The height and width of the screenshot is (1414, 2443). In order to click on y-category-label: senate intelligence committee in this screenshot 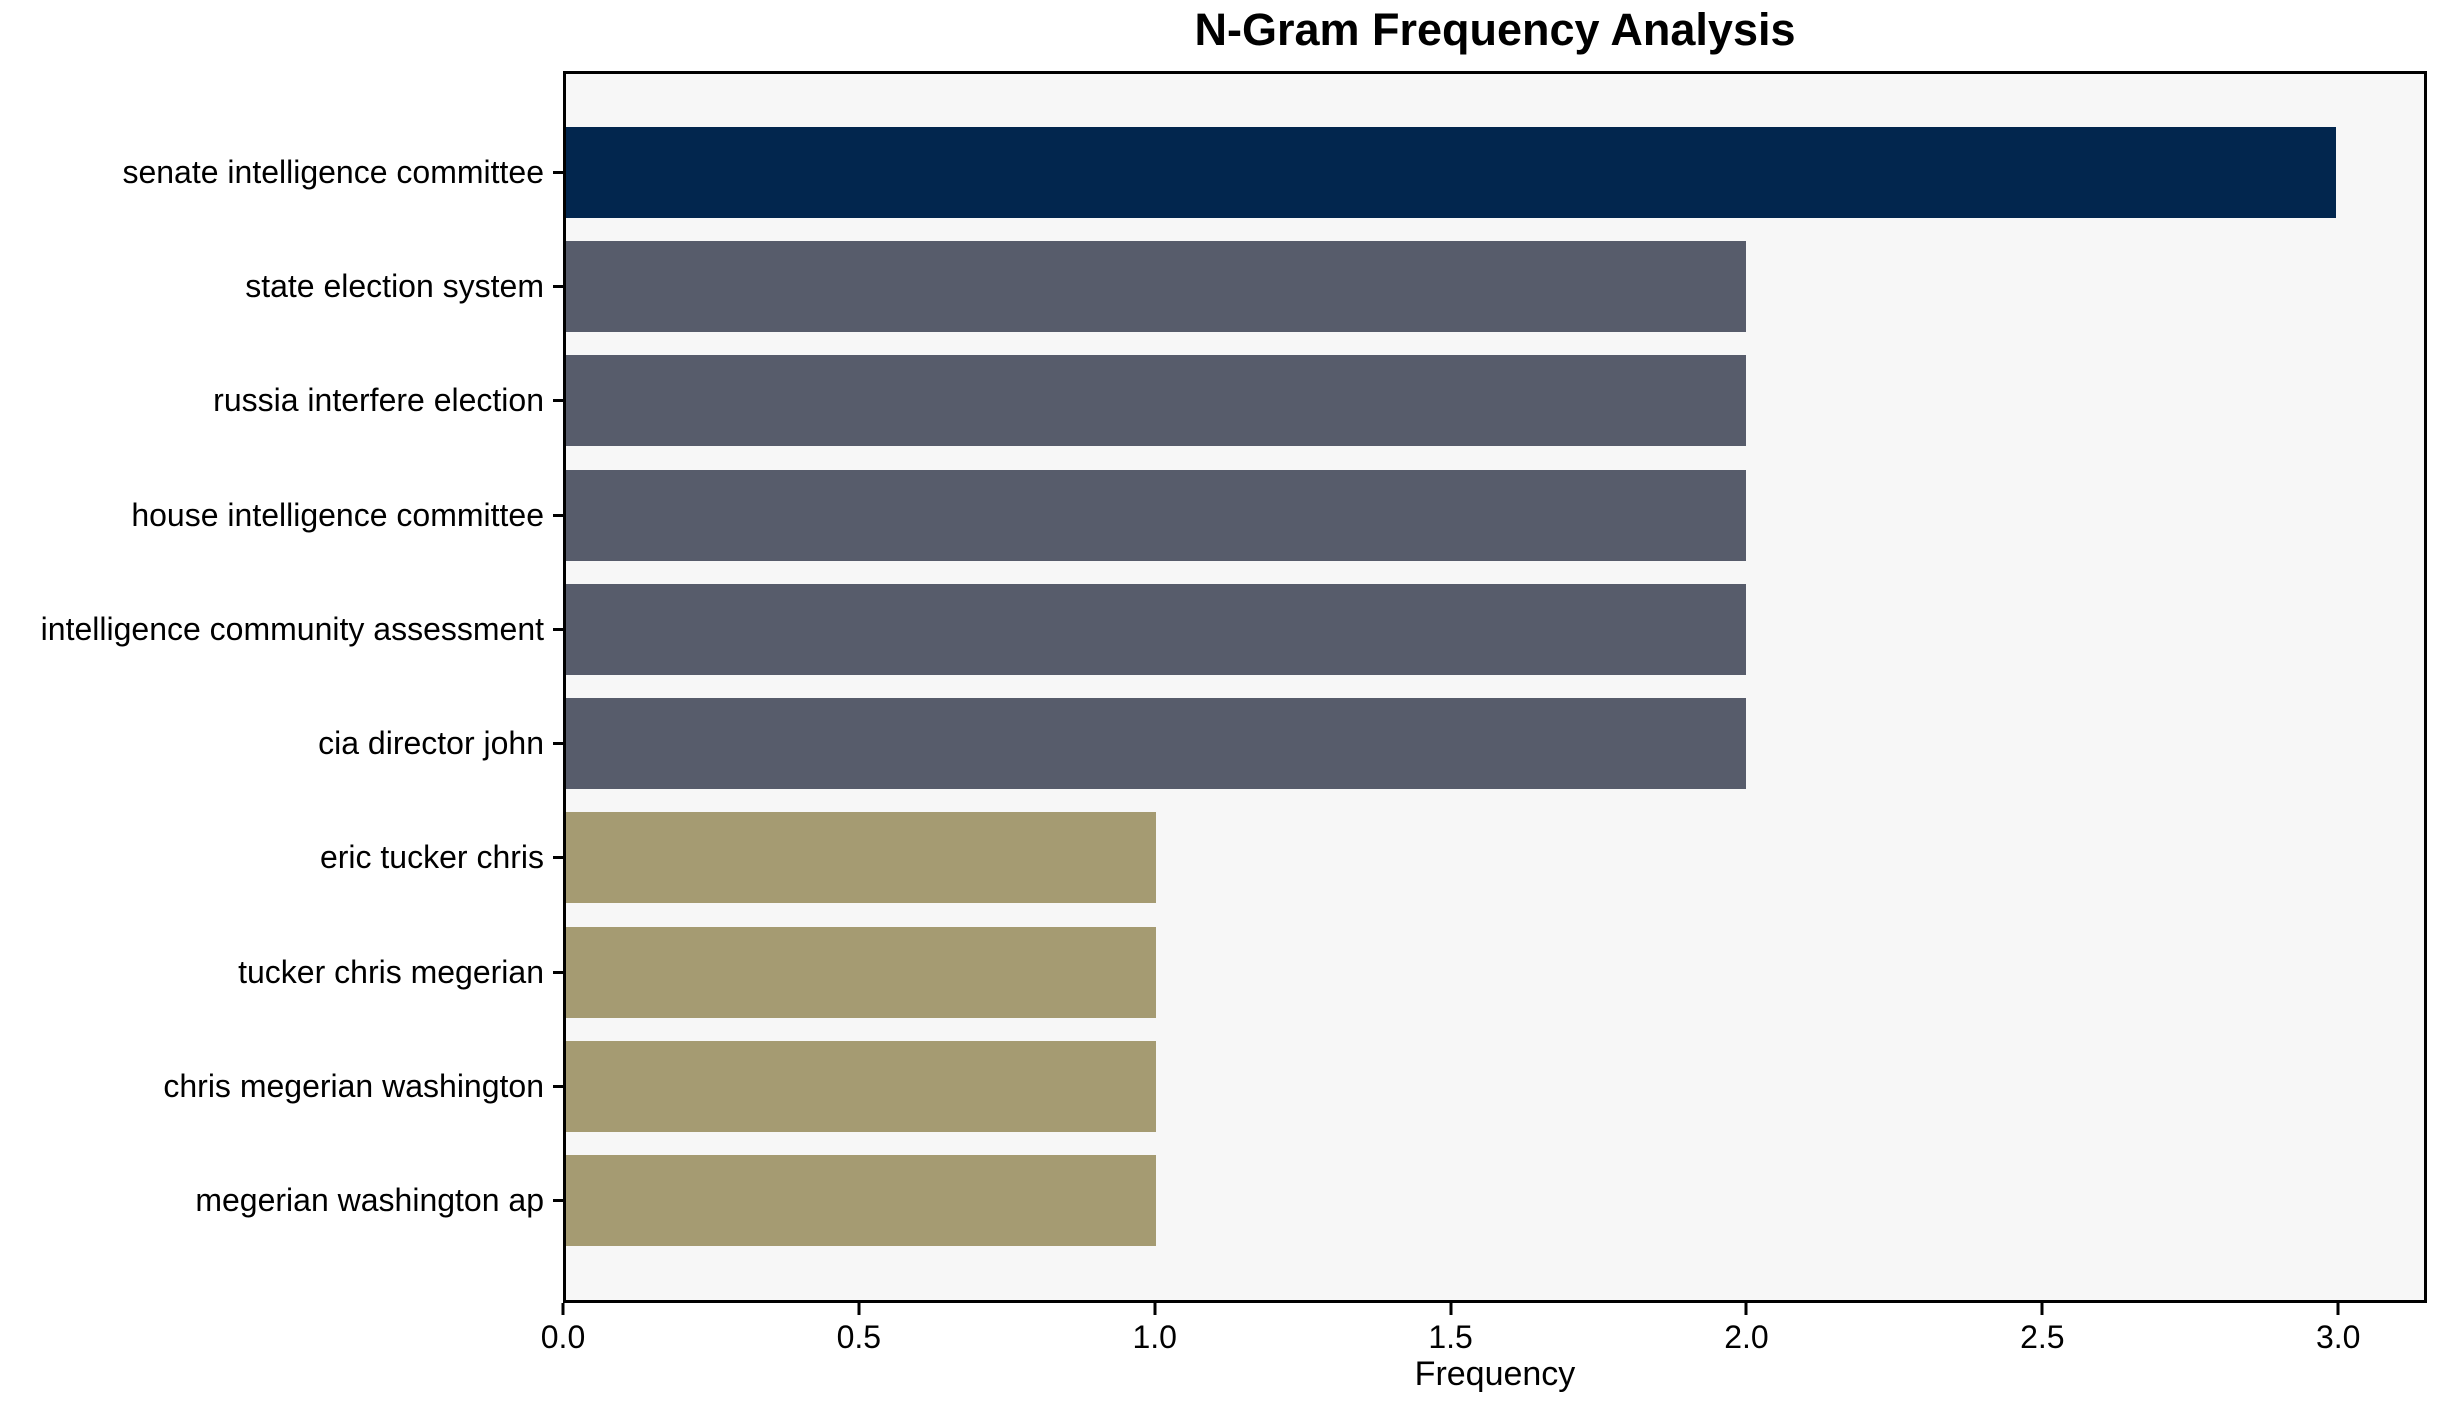, I will do `click(333, 172)`.